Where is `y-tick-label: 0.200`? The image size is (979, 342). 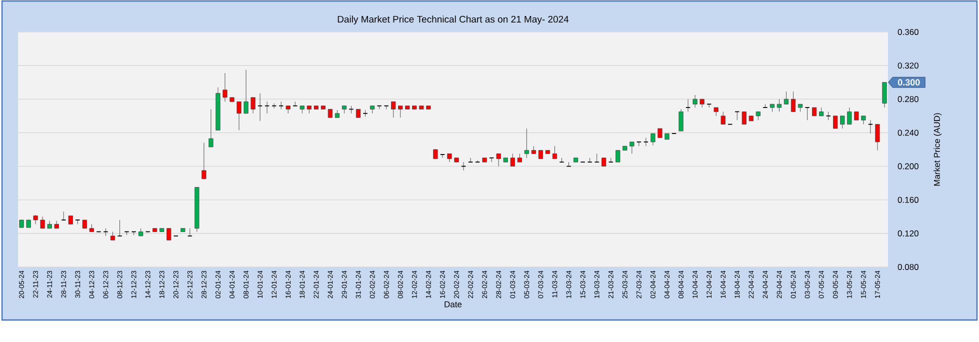 y-tick-label: 0.200 is located at coordinates (908, 166).